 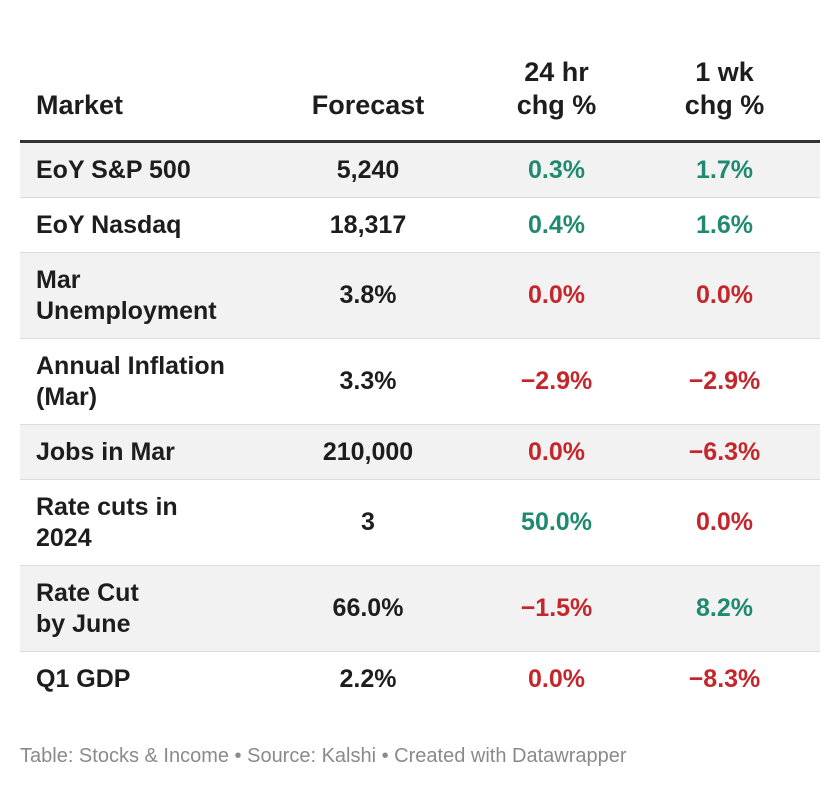 What do you see at coordinates (724, 169) in the screenshot?
I see `cell-1wk-chg: 1.7%` at bounding box center [724, 169].